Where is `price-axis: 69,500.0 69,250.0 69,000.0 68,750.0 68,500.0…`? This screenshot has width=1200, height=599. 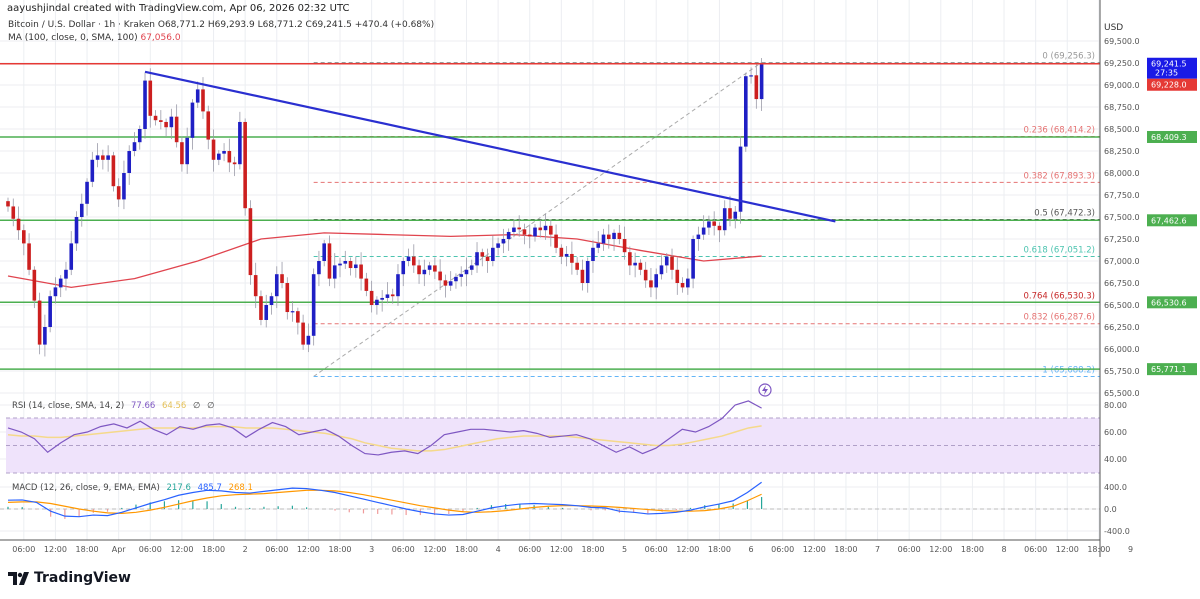 price-axis: 69,500.0 69,250.0 69,000.0 68,750.0 68,500.0… is located at coordinates (1122, 217).